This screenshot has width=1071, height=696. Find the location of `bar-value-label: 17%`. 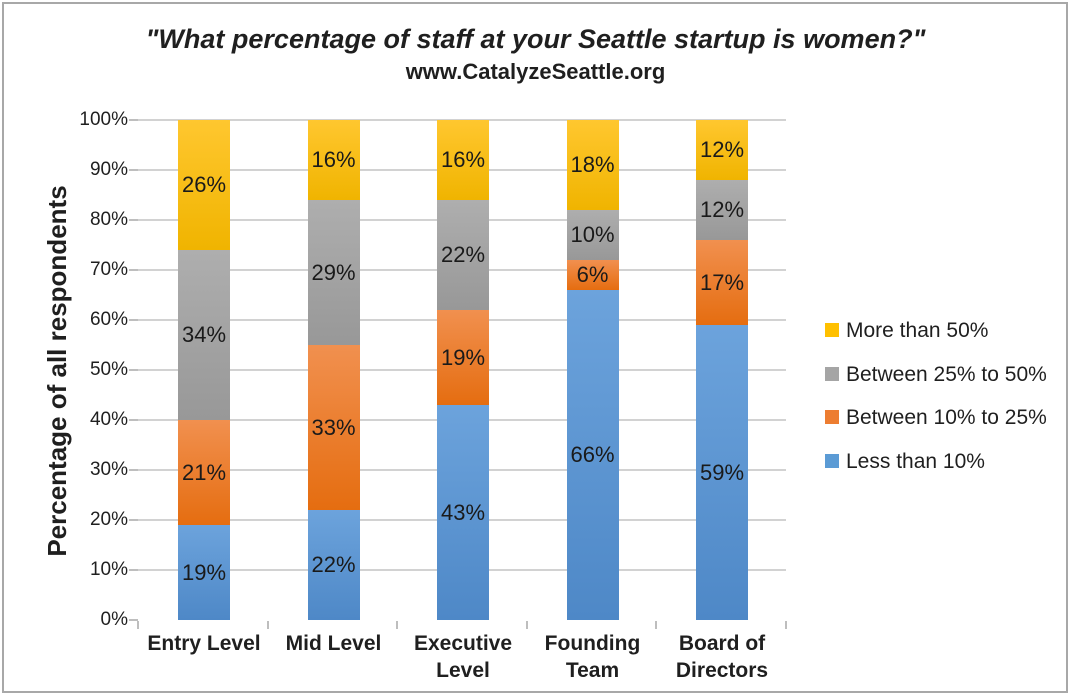

bar-value-label: 17% is located at coordinates (722, 282).